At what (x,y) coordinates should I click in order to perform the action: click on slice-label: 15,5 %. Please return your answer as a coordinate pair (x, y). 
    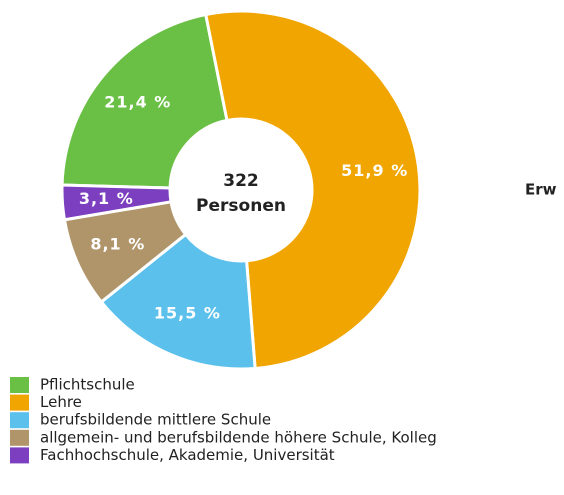
    Looking at the image, I should click on (187, 312).